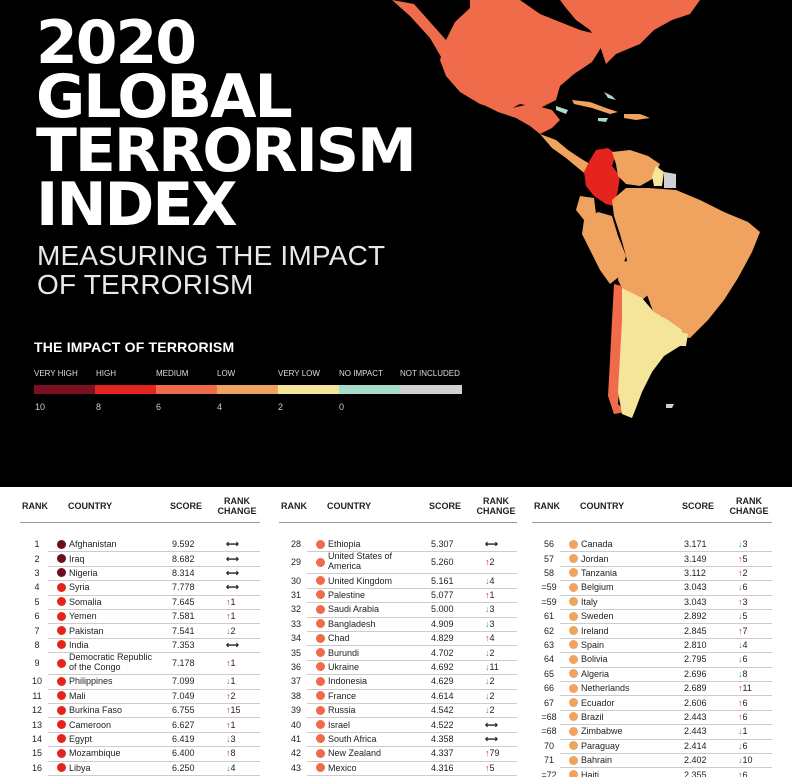 The width and height of the screenshot is (792, 777). I want to click on legend-scale-2: 2, so click(281, 407).